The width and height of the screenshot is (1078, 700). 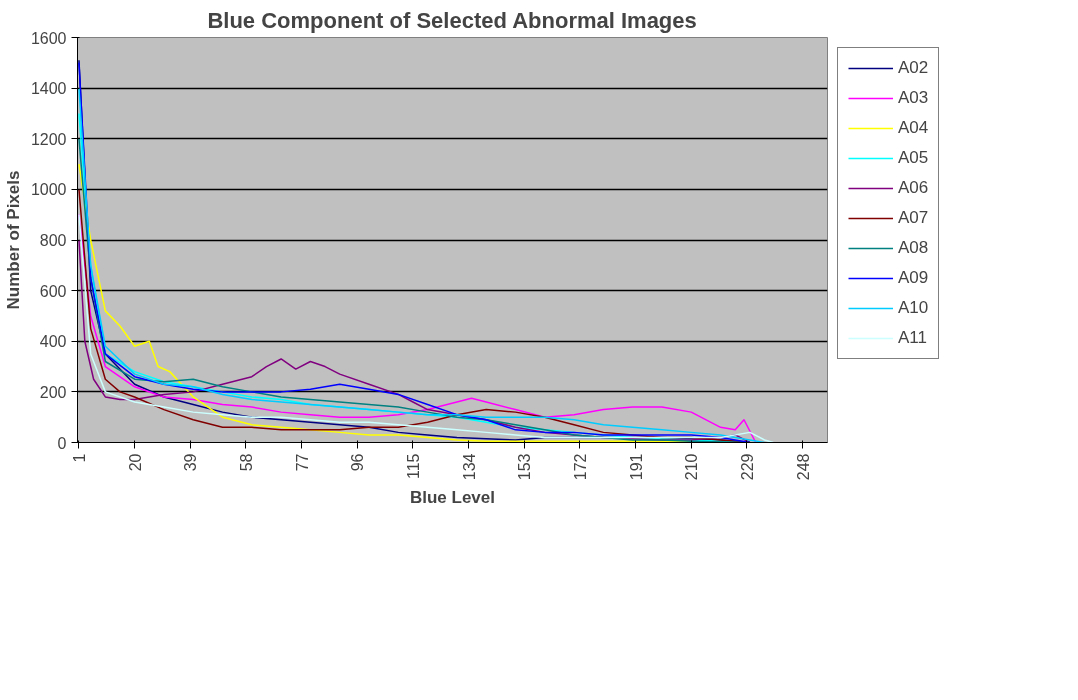 What do you see at coordinates (469, 467) in the screenshot?
I see `x-tick-label: 134` at bounding box center [469, 467].